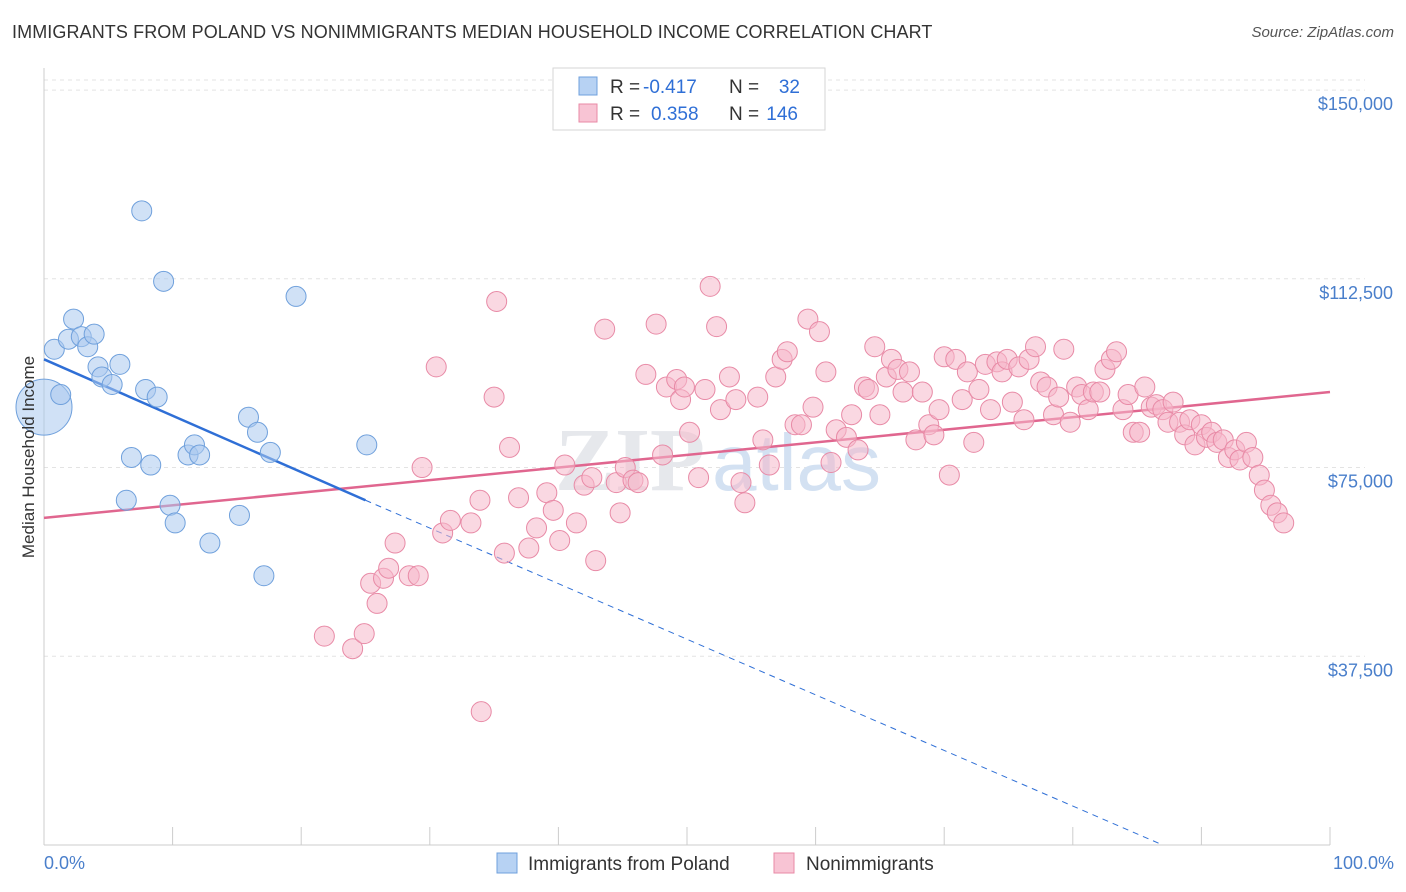 Image resolution: width=1406 pixels, height=892 pixels. What do you see at coordinates (28, 457) in the screenshot?
I see `y-axis-label: Median Household Income` at bounding box center [28, 457].